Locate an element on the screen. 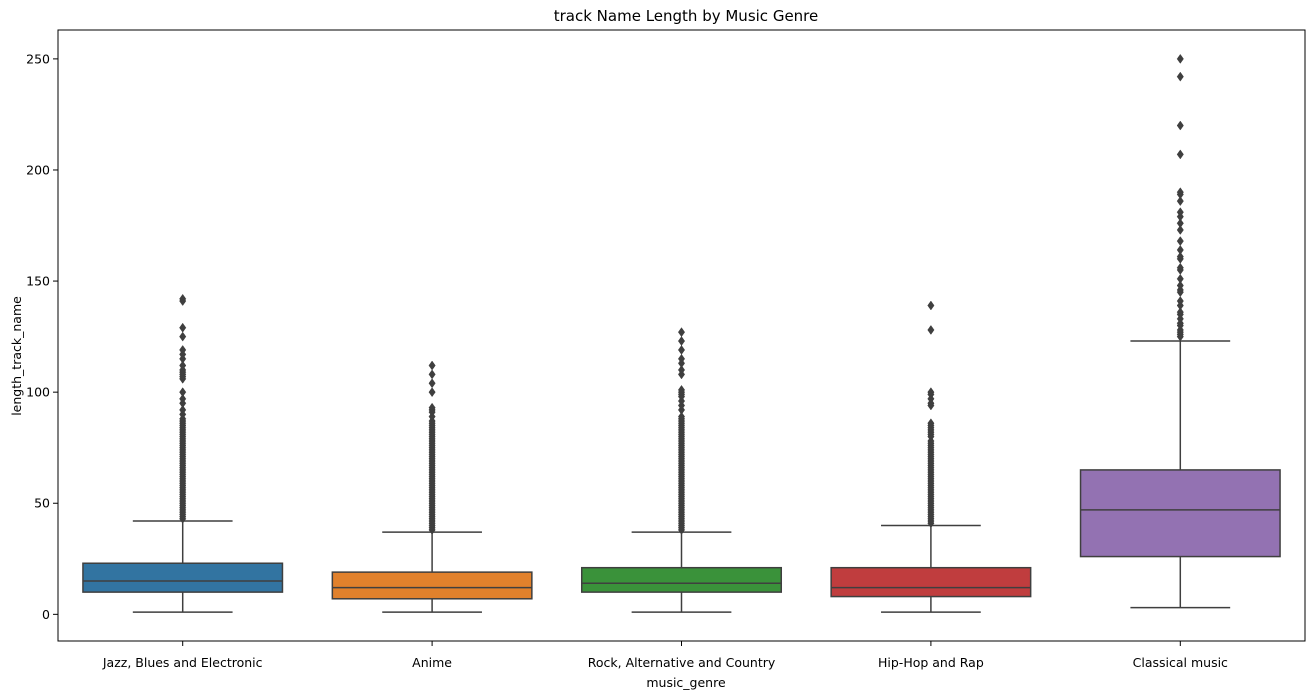  chart-title: track Name Length by Music Genre is located at coordinates (686, 16).